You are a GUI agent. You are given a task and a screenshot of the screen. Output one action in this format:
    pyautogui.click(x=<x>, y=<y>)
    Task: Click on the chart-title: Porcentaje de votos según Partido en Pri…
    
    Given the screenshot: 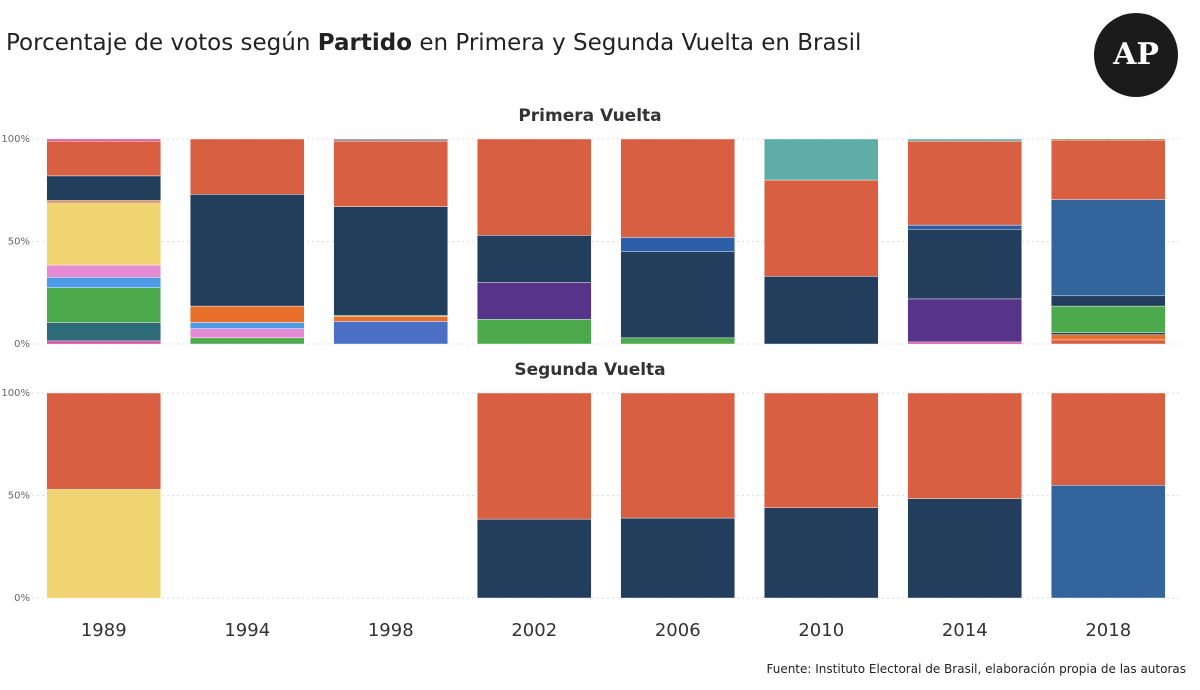 What is the action you would take?
    pyautogui.click(x=433, y=43)
    